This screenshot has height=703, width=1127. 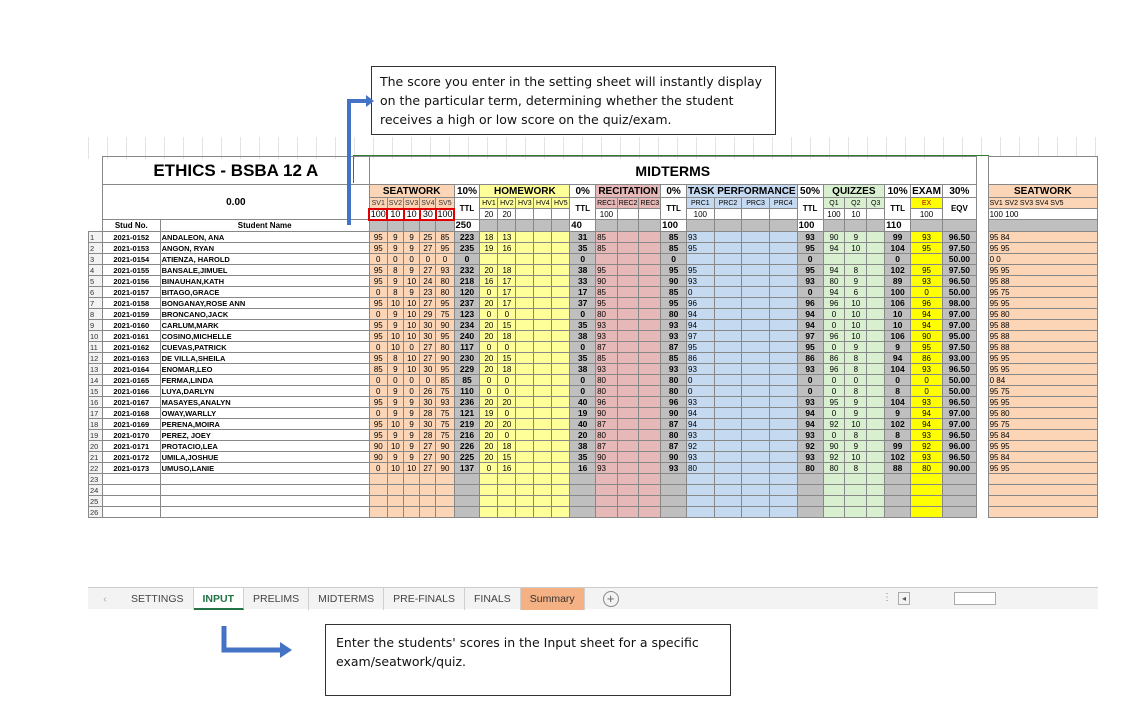 What do you see at coordinates (926, 347) in the screenshot?
I see `exam-score: 95` at bounding box center [926, 347].